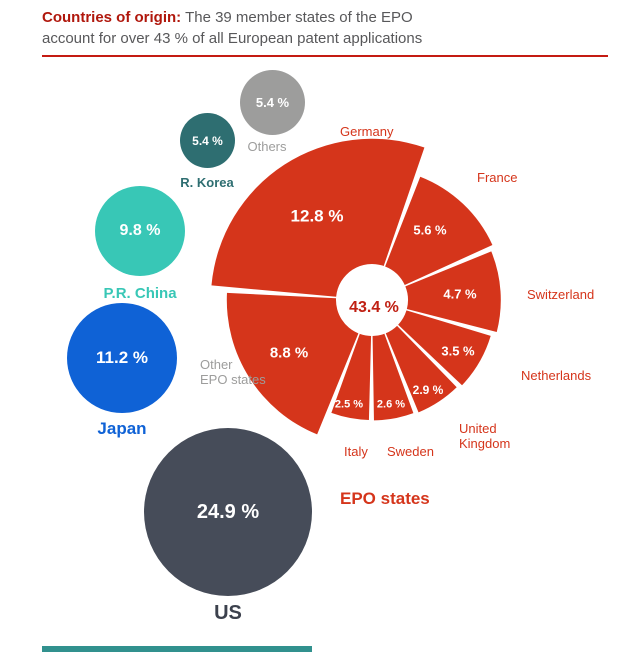  Describe the element at coordinates (233, 372) in the screenshot. I see `annotation-other-epo-states: Other EPO states` at that location.